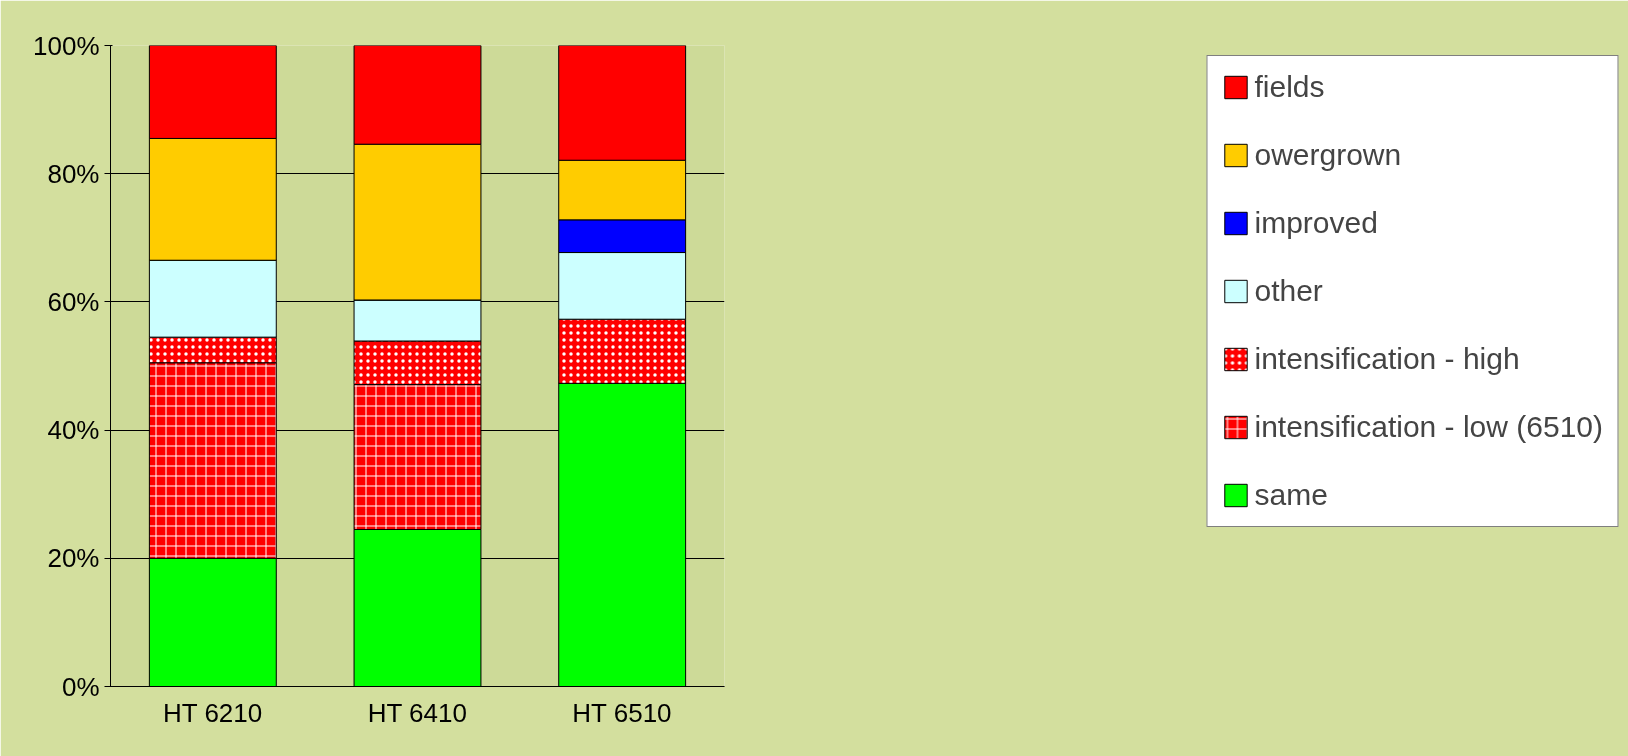 Image resolution: width=1628 pixels, height=756 pixels. I want to click on y-tick-label: 20%, so click(73, 558).